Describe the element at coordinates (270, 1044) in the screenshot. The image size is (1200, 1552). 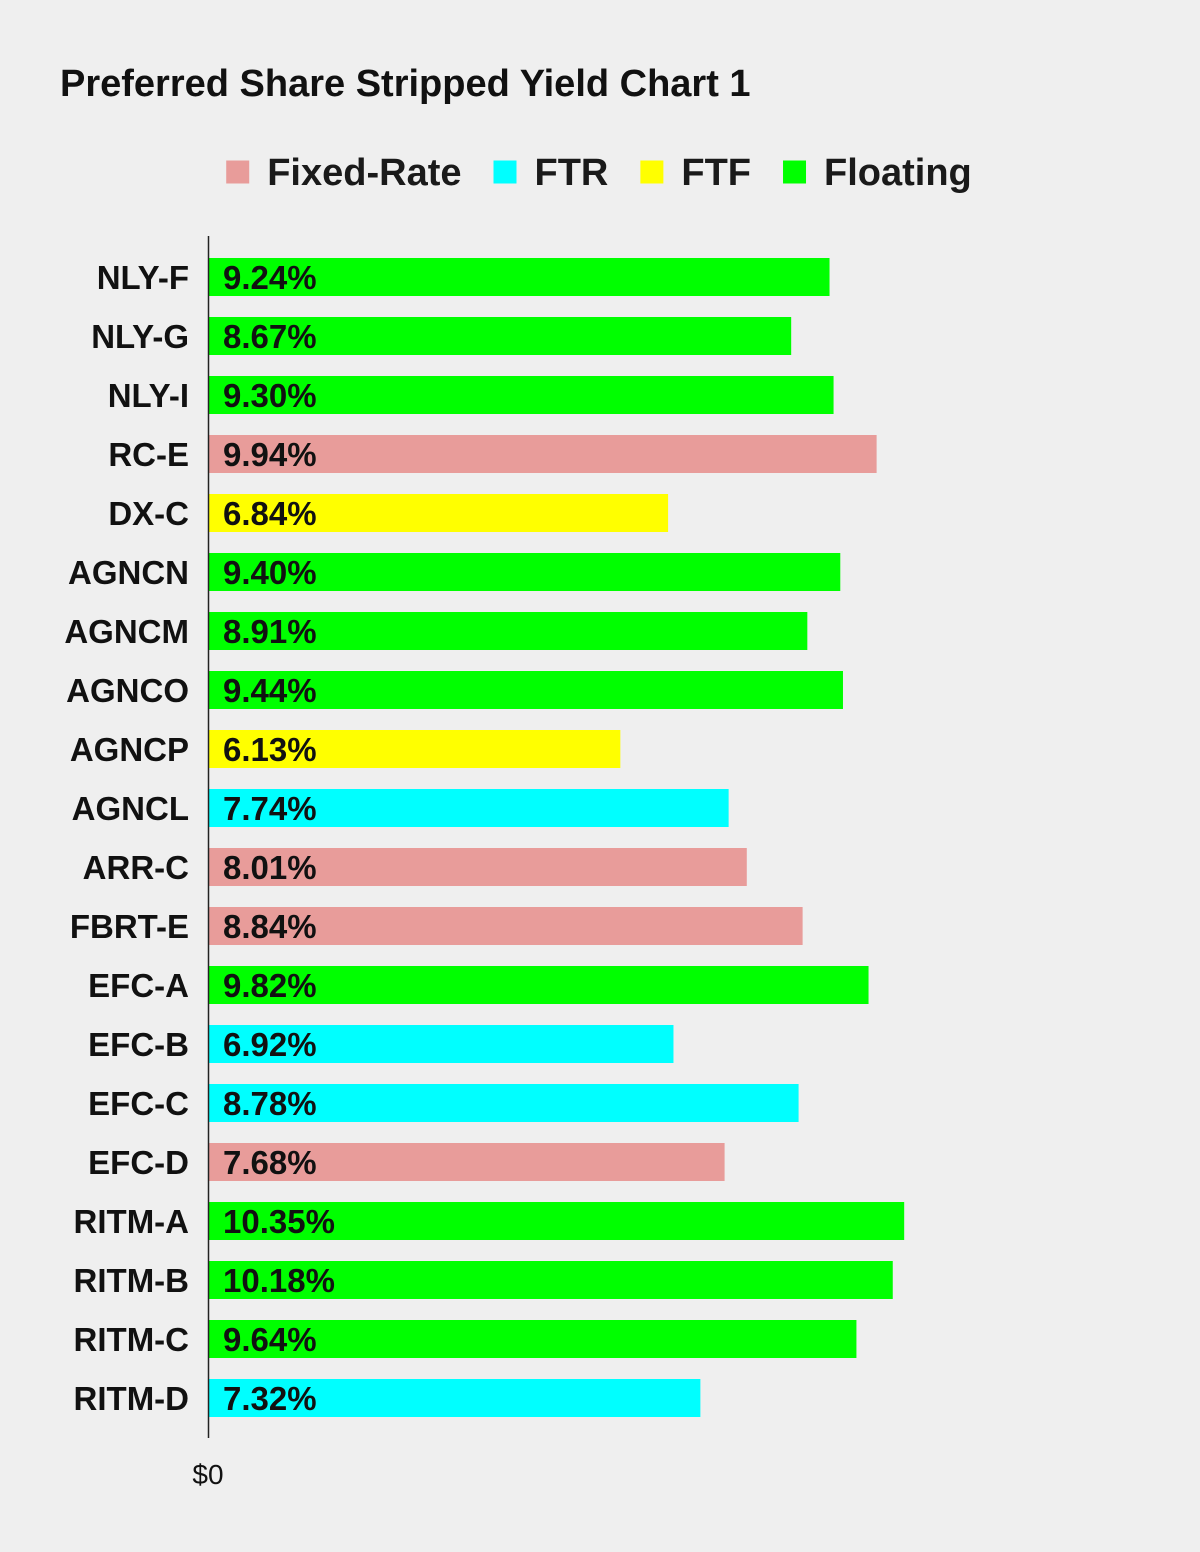
I see `data-label-efc-b: 6.92%` at that location.